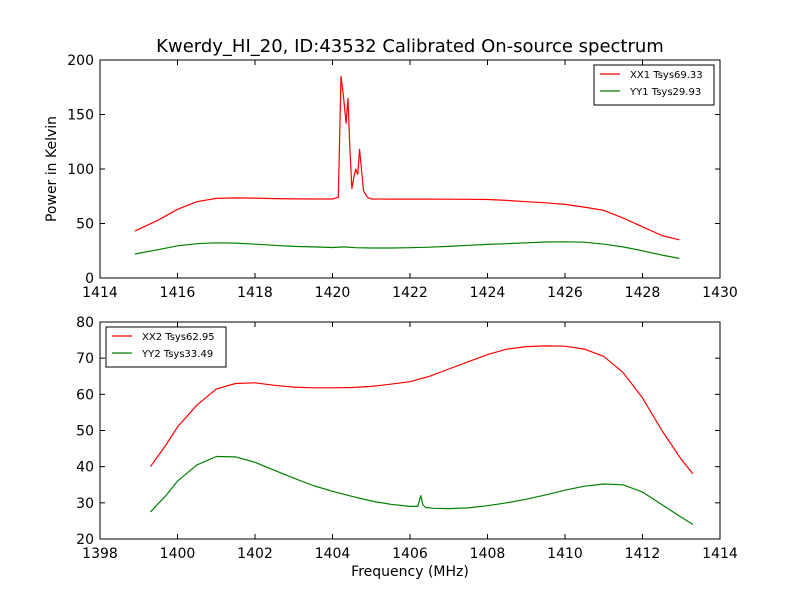 Image resolution: width=800 pixels, height=605 pixels. Describe the element at coordinates (178, 293) in the screenshot. I see `x-tick-label: 1416` at that location.